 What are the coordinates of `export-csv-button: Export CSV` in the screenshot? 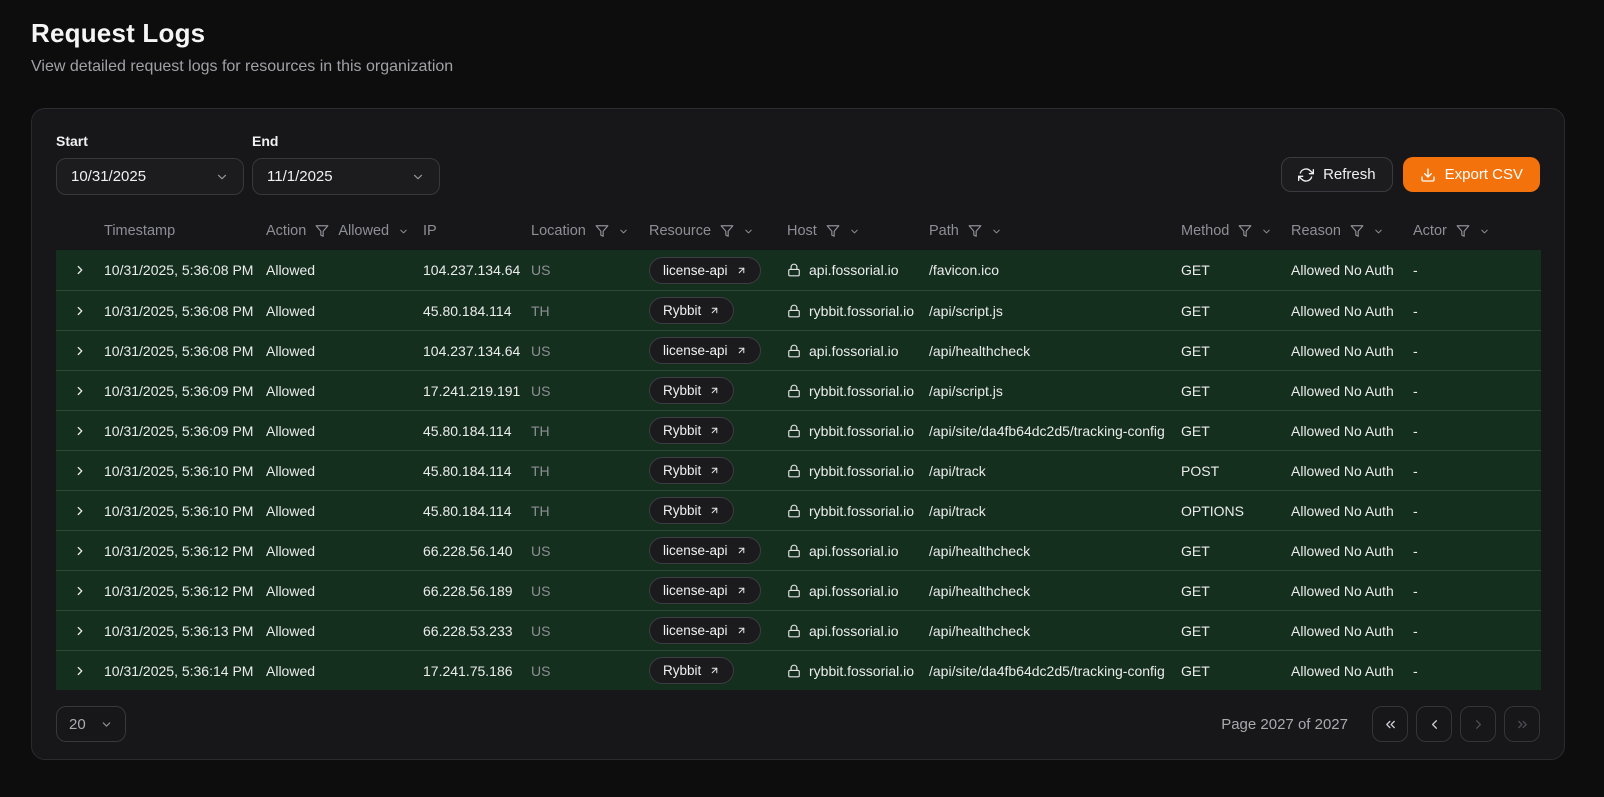 It's located at (1471, 174).